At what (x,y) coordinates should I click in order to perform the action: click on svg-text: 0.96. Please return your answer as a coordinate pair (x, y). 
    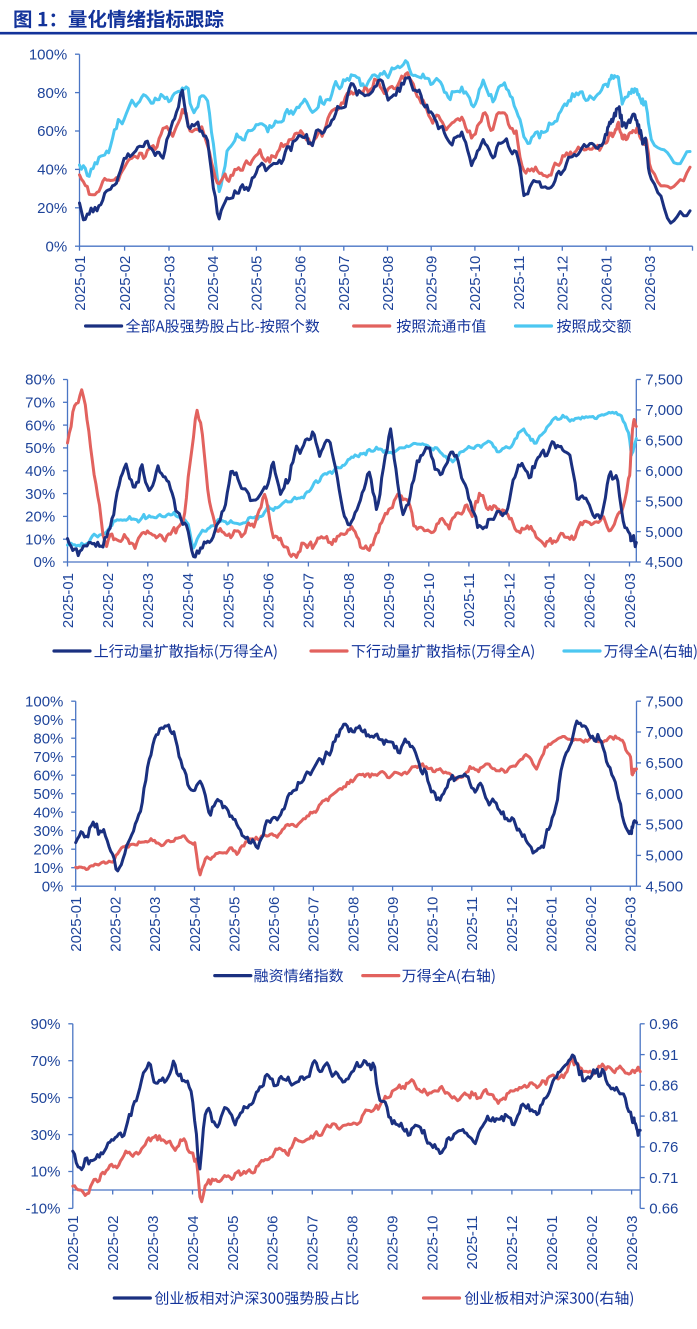
    Looking at the image, I should click on (663, 1024).